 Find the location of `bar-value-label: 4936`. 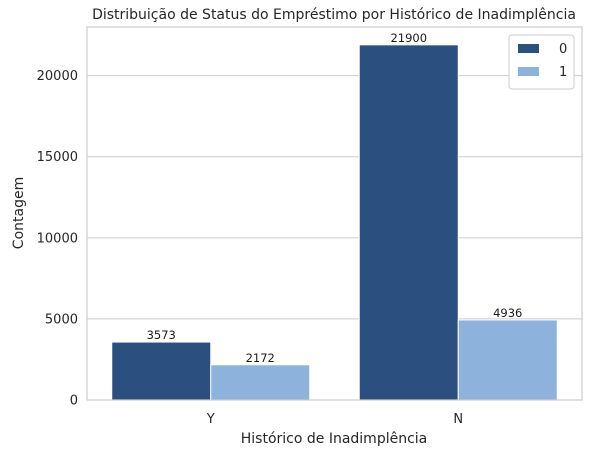

bar-value-label: 4936 is located at coordinates (507, 313).